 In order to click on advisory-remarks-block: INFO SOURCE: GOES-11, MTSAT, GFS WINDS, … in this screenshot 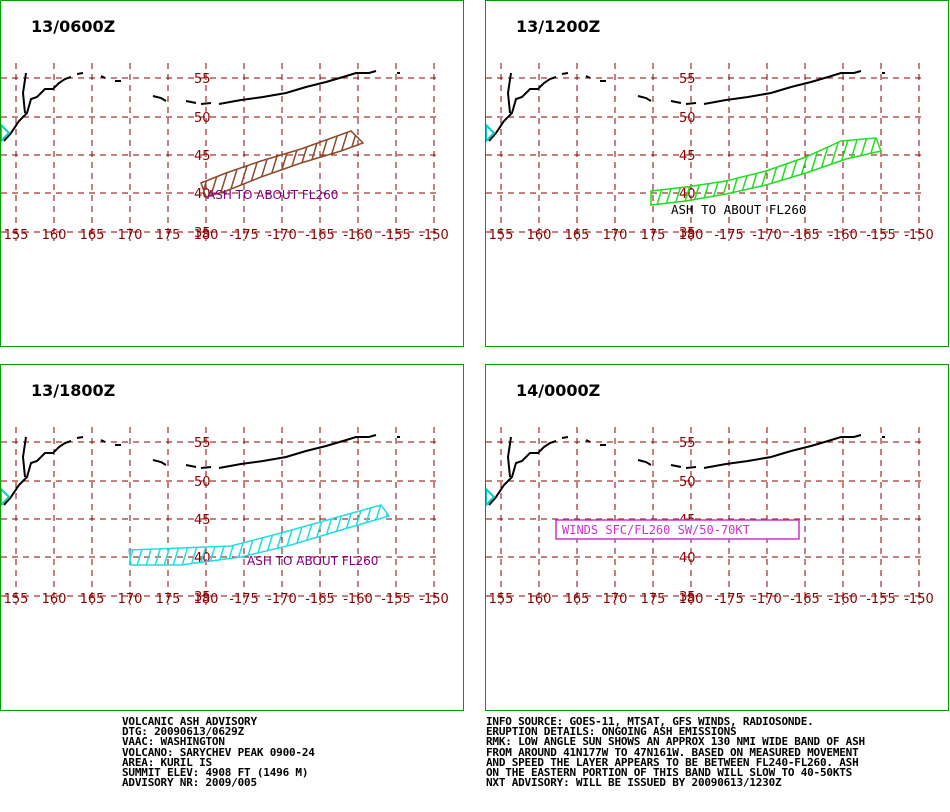, I will do `click(675, 752)`.